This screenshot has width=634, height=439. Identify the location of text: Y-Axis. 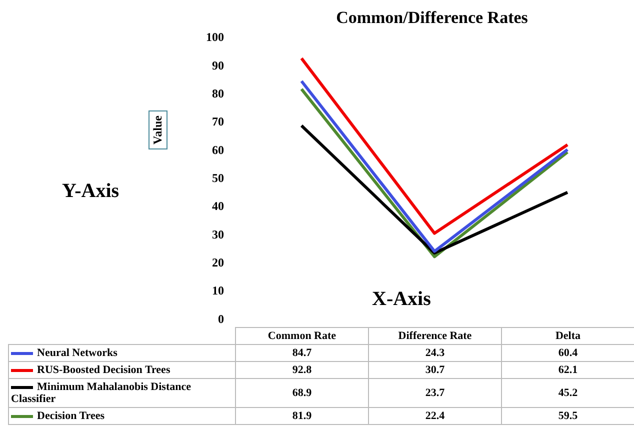
(91, 191).